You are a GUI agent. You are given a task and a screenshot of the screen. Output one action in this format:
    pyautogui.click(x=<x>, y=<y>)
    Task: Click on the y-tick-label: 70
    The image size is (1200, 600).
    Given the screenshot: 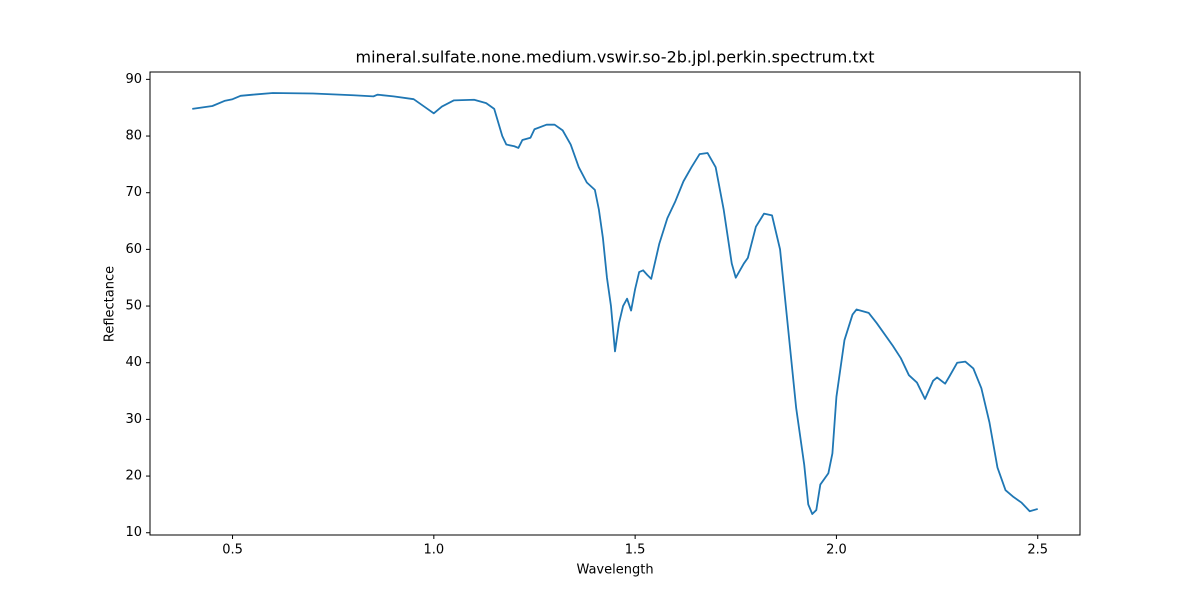 What is the action you would take?
    pyautogui.click(x=133, y=192)
    